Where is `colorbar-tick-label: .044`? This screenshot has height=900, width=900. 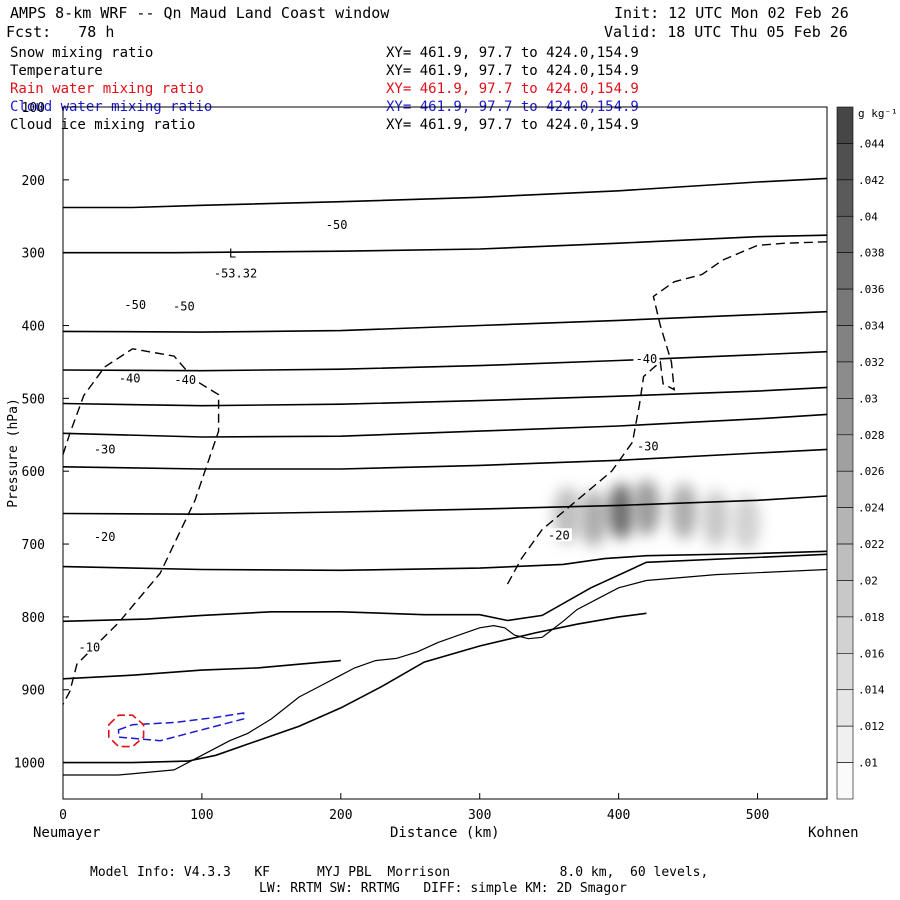 colorbar-tick-label: .044 is located at coordinates (871, 143).